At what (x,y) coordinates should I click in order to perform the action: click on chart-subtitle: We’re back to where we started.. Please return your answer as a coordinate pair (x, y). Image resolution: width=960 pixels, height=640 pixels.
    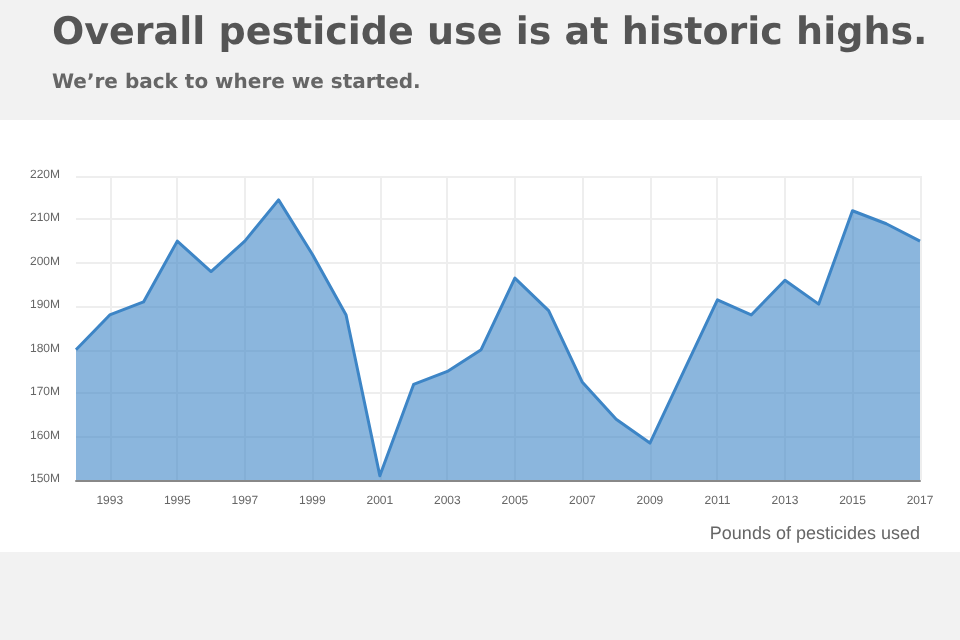
    Looking at the image, I should click on (236, 83).